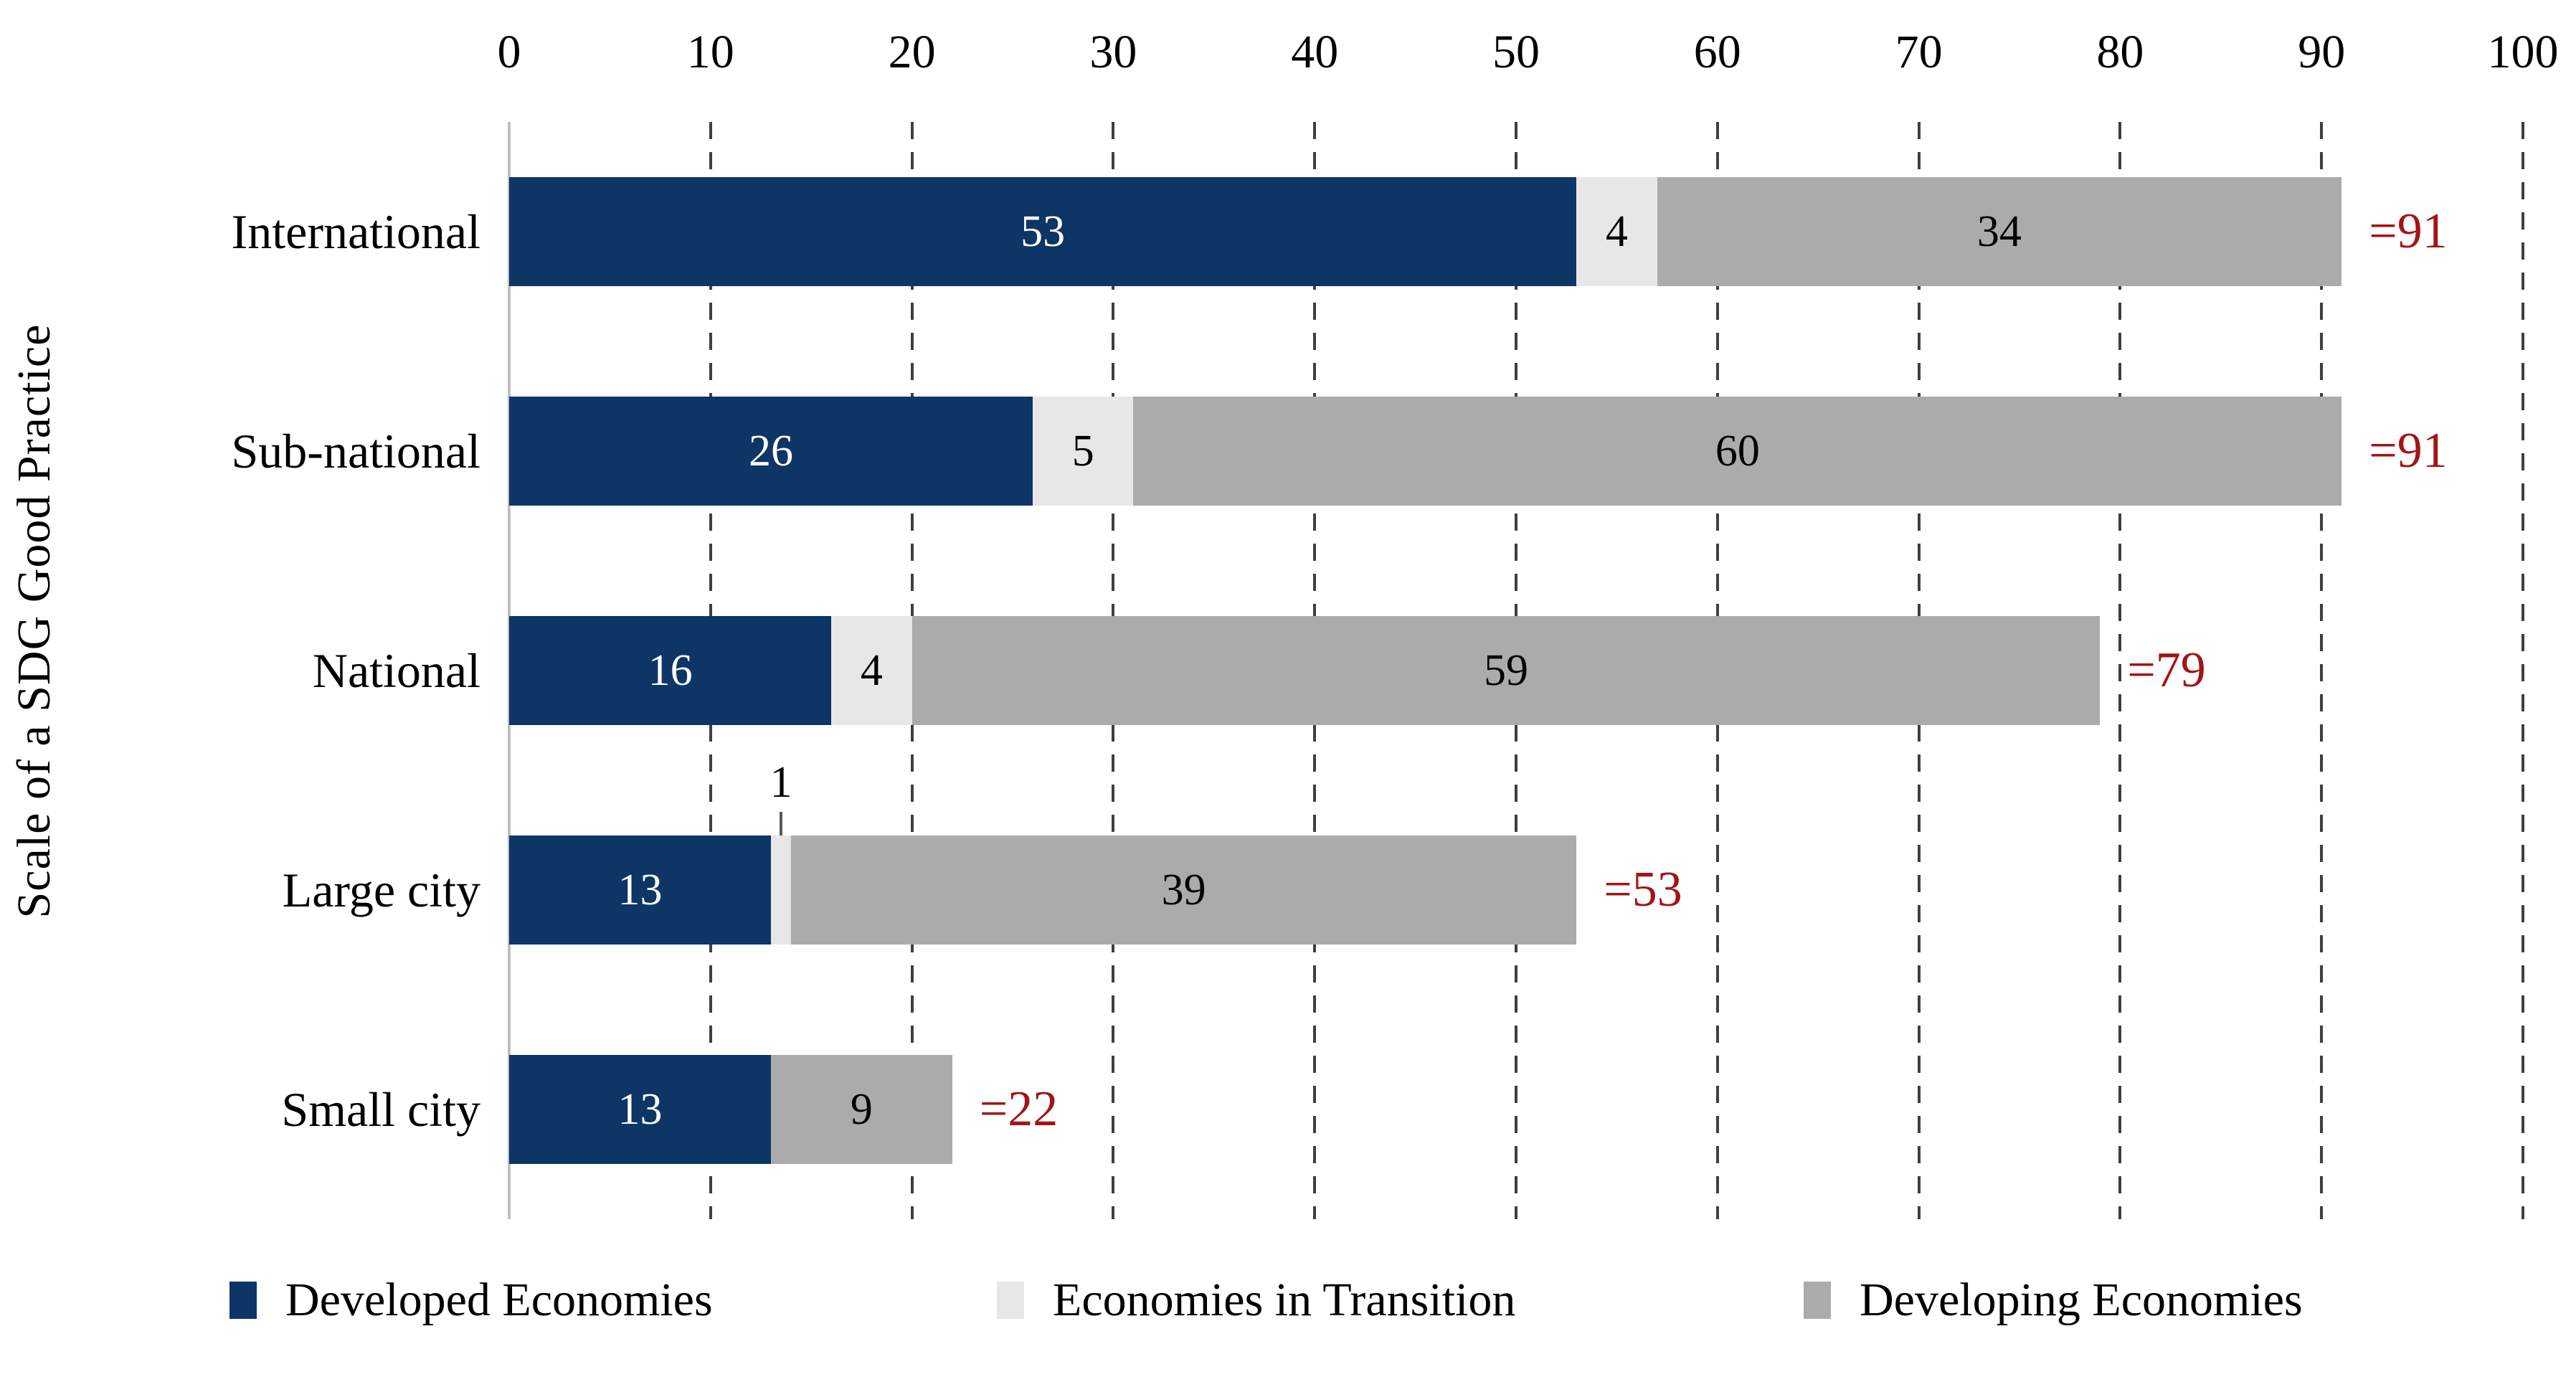 This screenshot has height=1387, width=2576. Describe the element at coordinates (1516, 52) in the screenshot. I see `x-axis-tick-label: 50` at that location.